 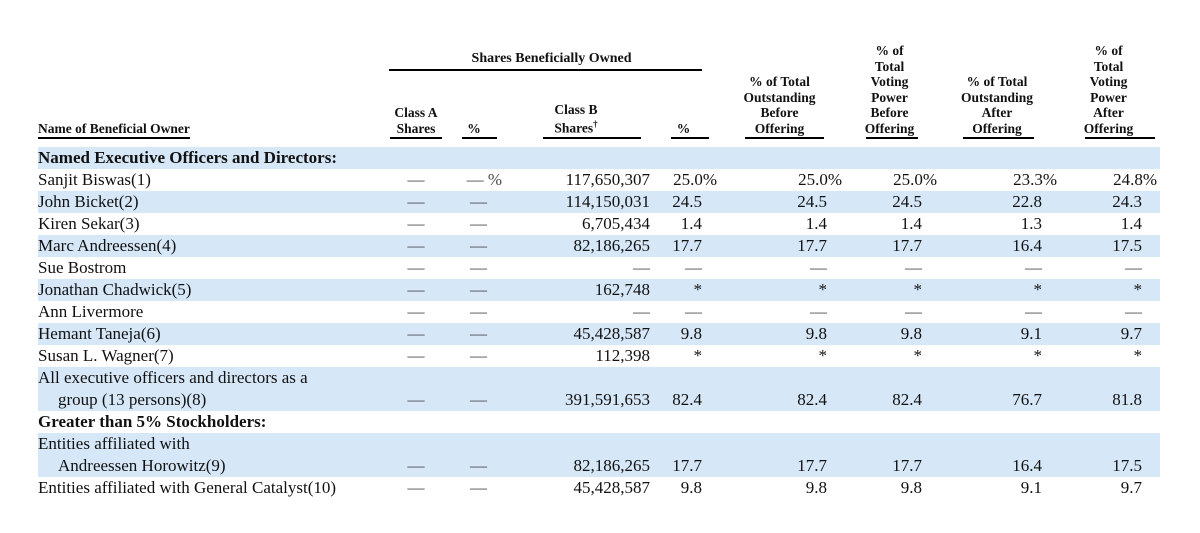 I want to click on column-header-line: Class B, so click(x=576, y=109).